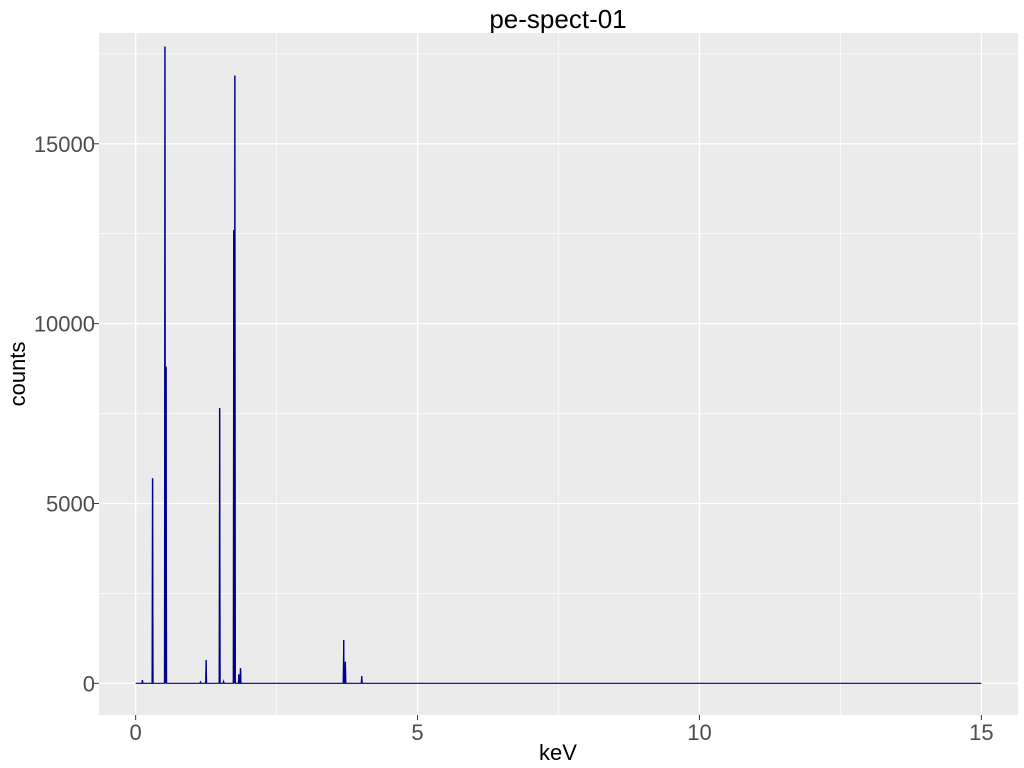  What do you see at coordinates (64, 144) in the screenshot?
I see `y-tick-label: 15000` at bounding box center [64, 144].